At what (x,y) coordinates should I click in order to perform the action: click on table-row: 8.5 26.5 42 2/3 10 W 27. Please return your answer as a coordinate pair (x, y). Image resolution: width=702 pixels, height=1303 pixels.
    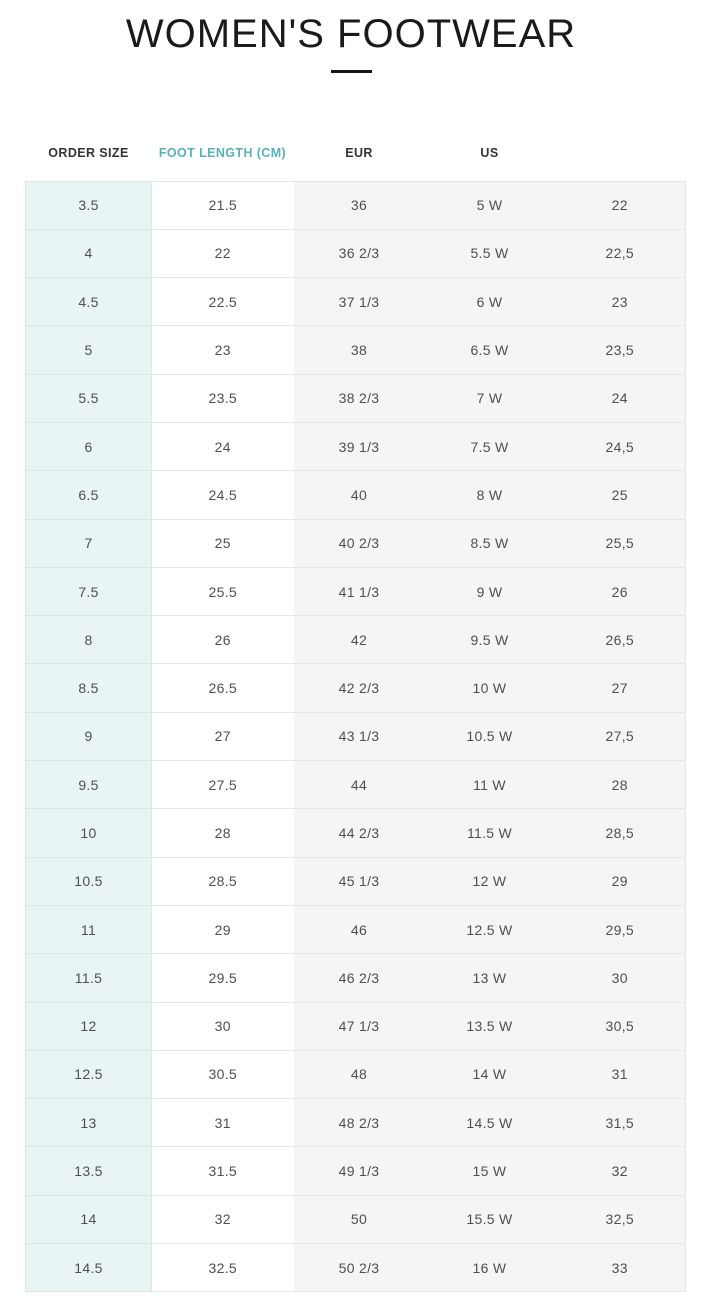
    Looking at the image, I should click on (355, 688).